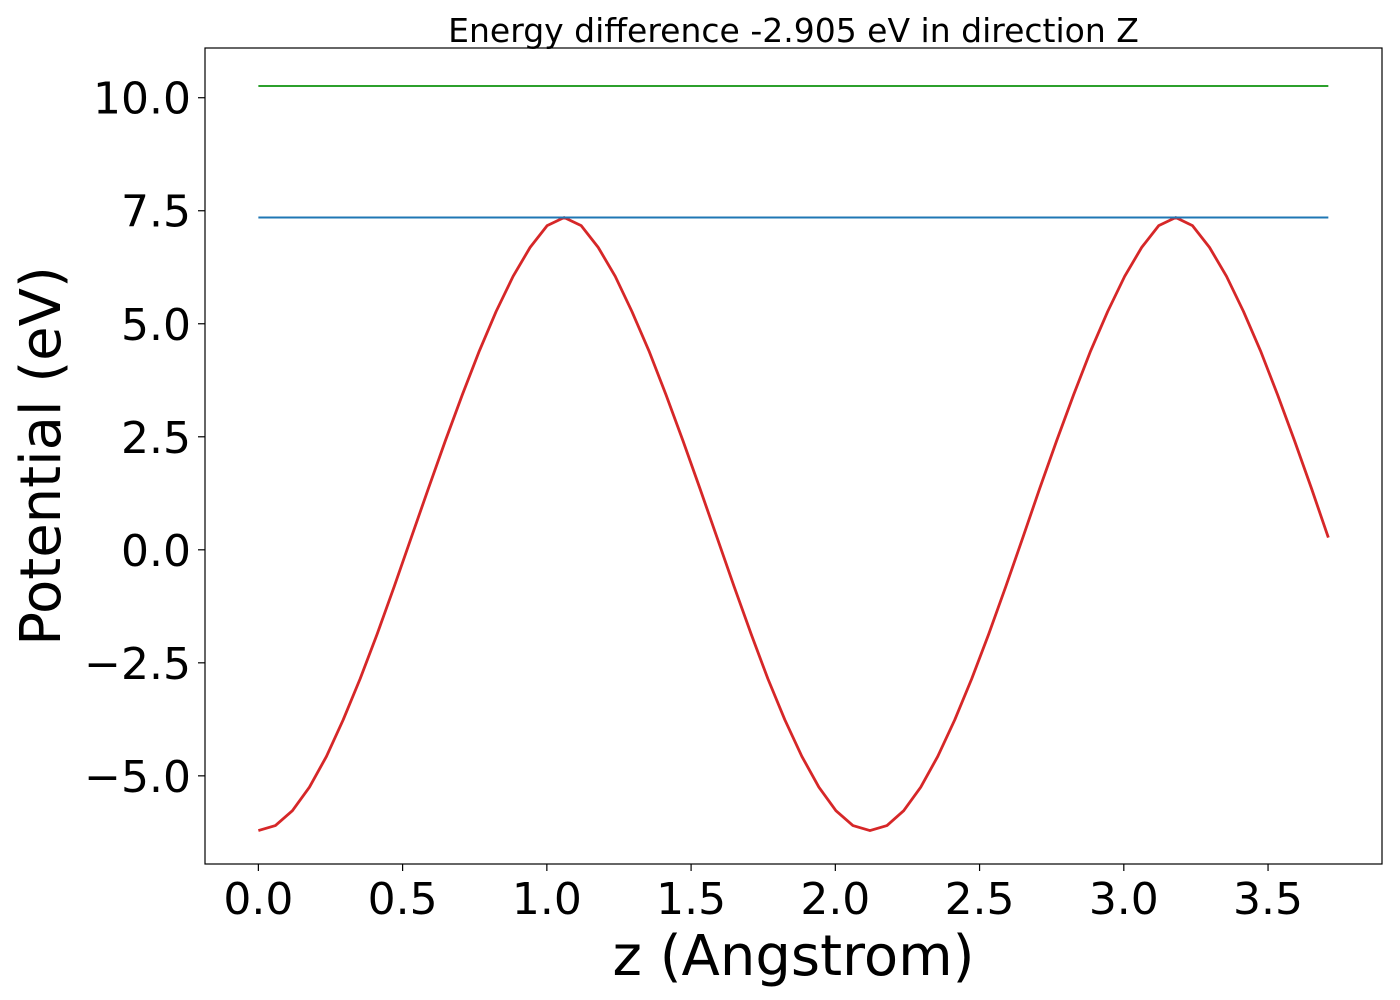 The height and width of the screenshot is (1000, 1400). Describe the element at coordinates (137, 777) in the screenshot. I see `y-tick-label: −5.0` at that location.